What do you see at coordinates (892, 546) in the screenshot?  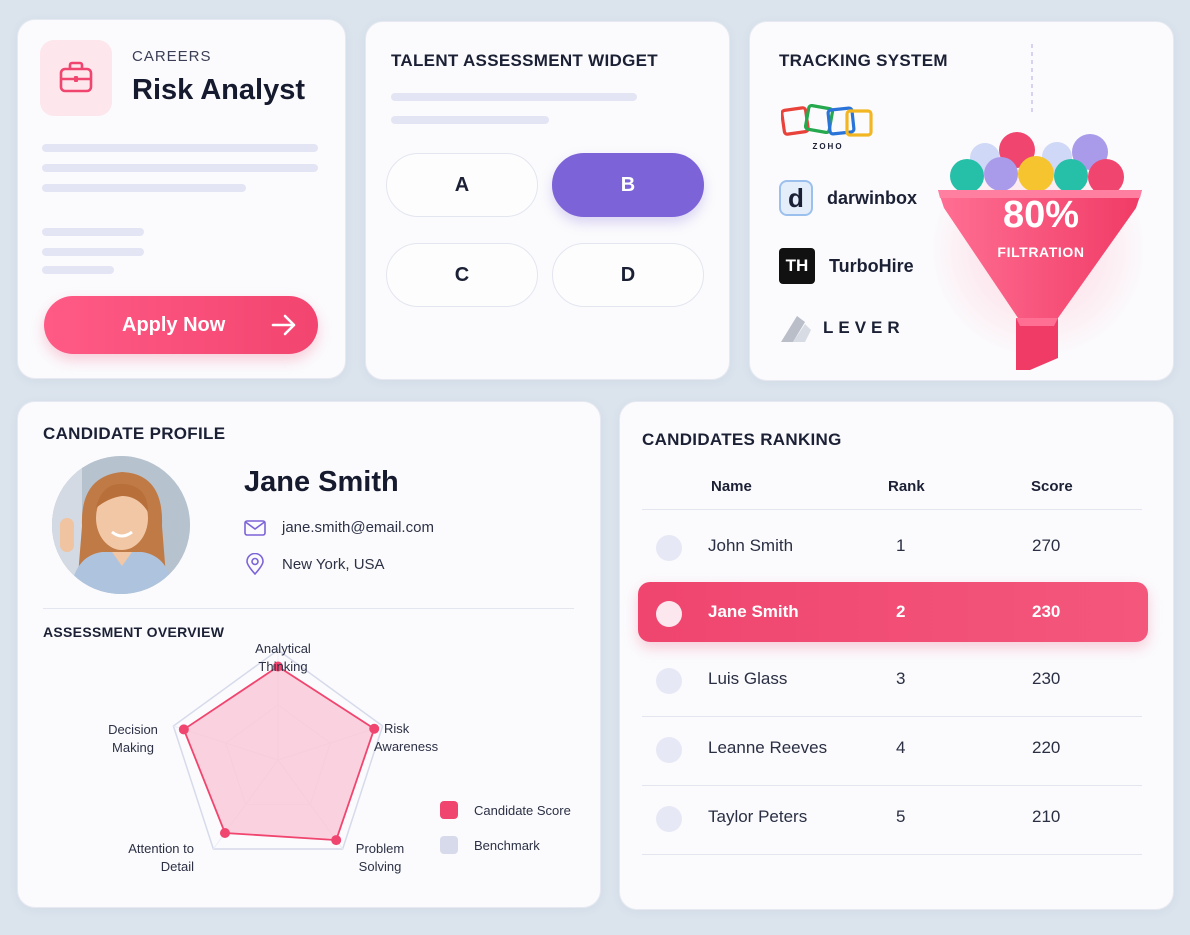 I see `table-row: John Smith 1 270` at bounding box center [892, 546].